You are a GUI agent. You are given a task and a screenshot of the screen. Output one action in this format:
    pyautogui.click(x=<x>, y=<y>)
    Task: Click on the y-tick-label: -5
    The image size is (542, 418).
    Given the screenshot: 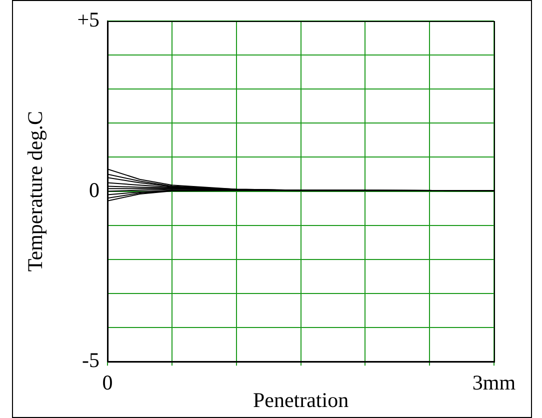 What is the action you would take?
    pyautogui.click(x=91, y=360)
    